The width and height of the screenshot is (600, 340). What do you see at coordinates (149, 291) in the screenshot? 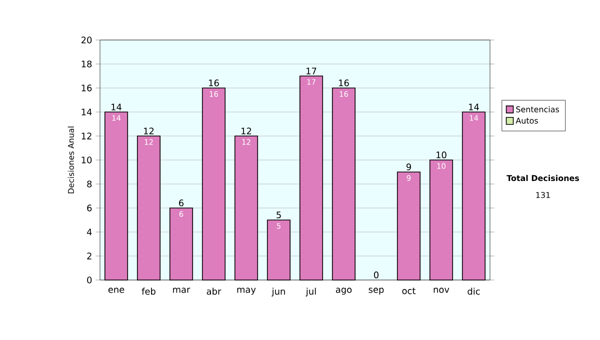
I see `x-tick-label: feb` at bounding box center [149, 291].